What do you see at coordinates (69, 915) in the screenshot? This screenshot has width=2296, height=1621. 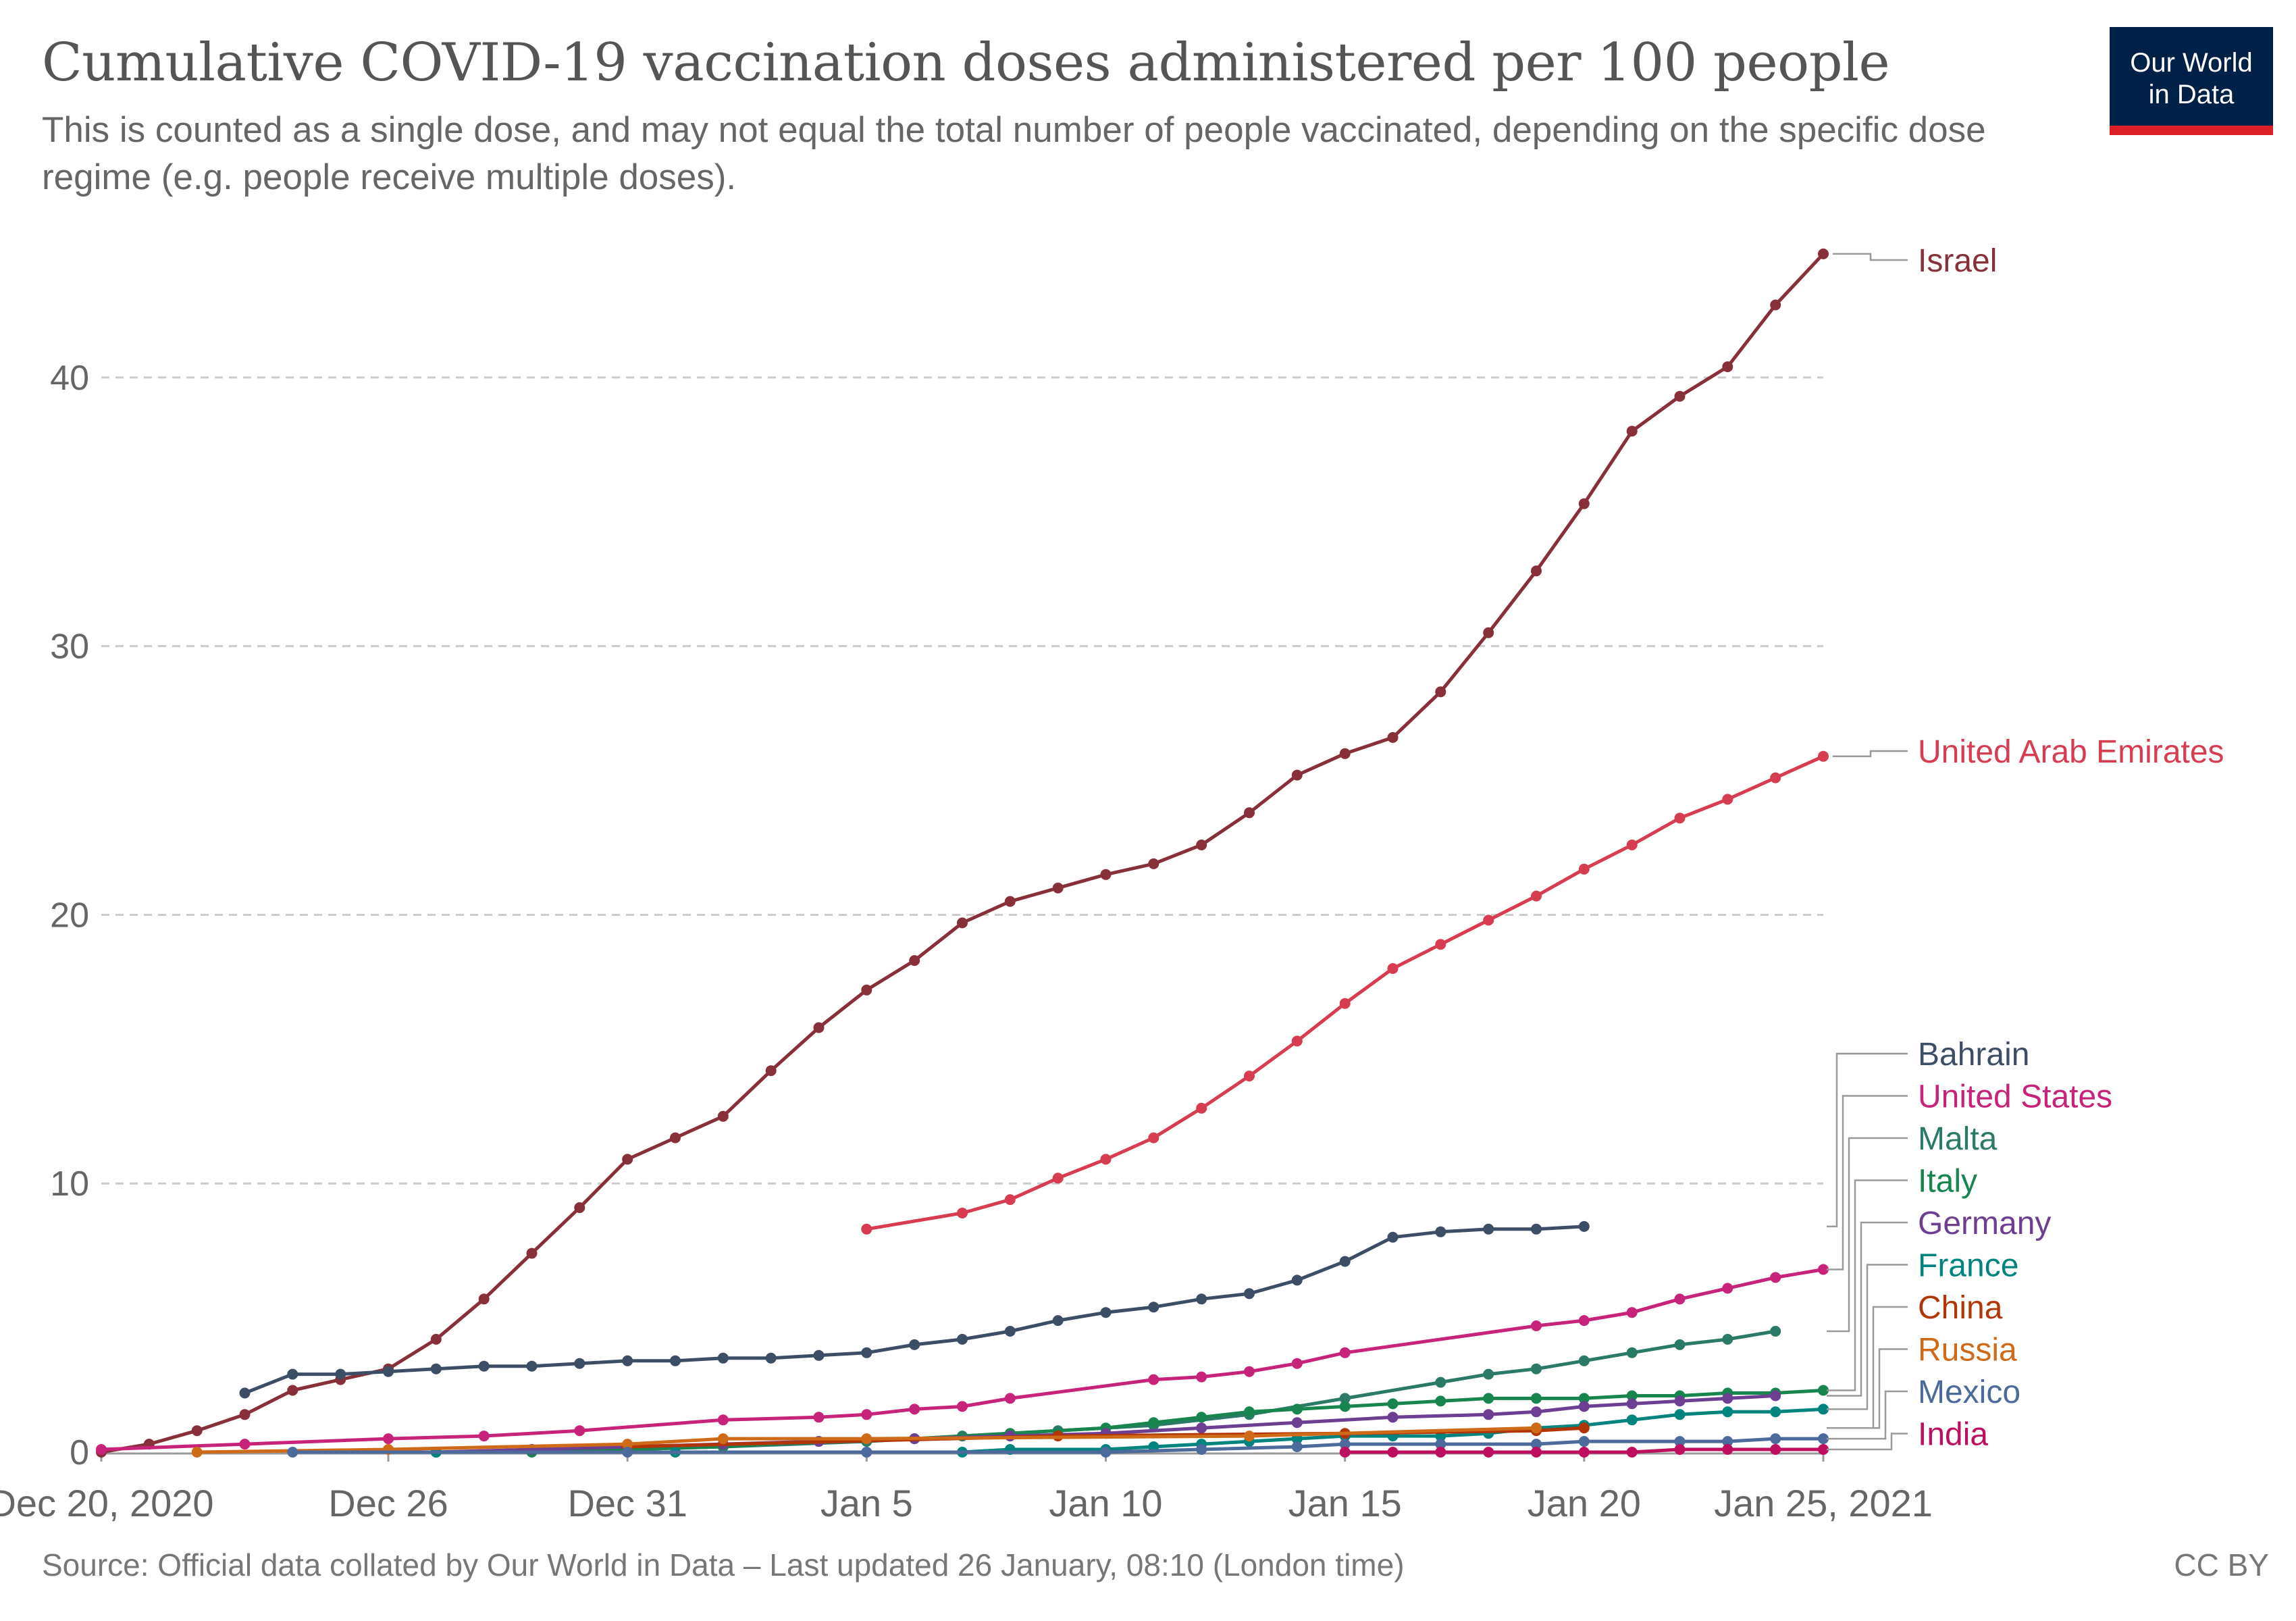 I see `y-tick-label: 20` at bounding box center [69, 915].